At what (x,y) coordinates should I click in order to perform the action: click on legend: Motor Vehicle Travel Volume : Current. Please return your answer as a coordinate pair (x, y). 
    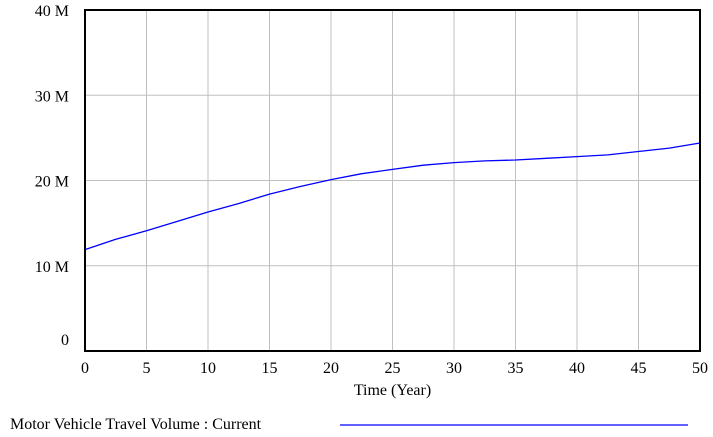
    Looking at the image, I should click on (349, 424).